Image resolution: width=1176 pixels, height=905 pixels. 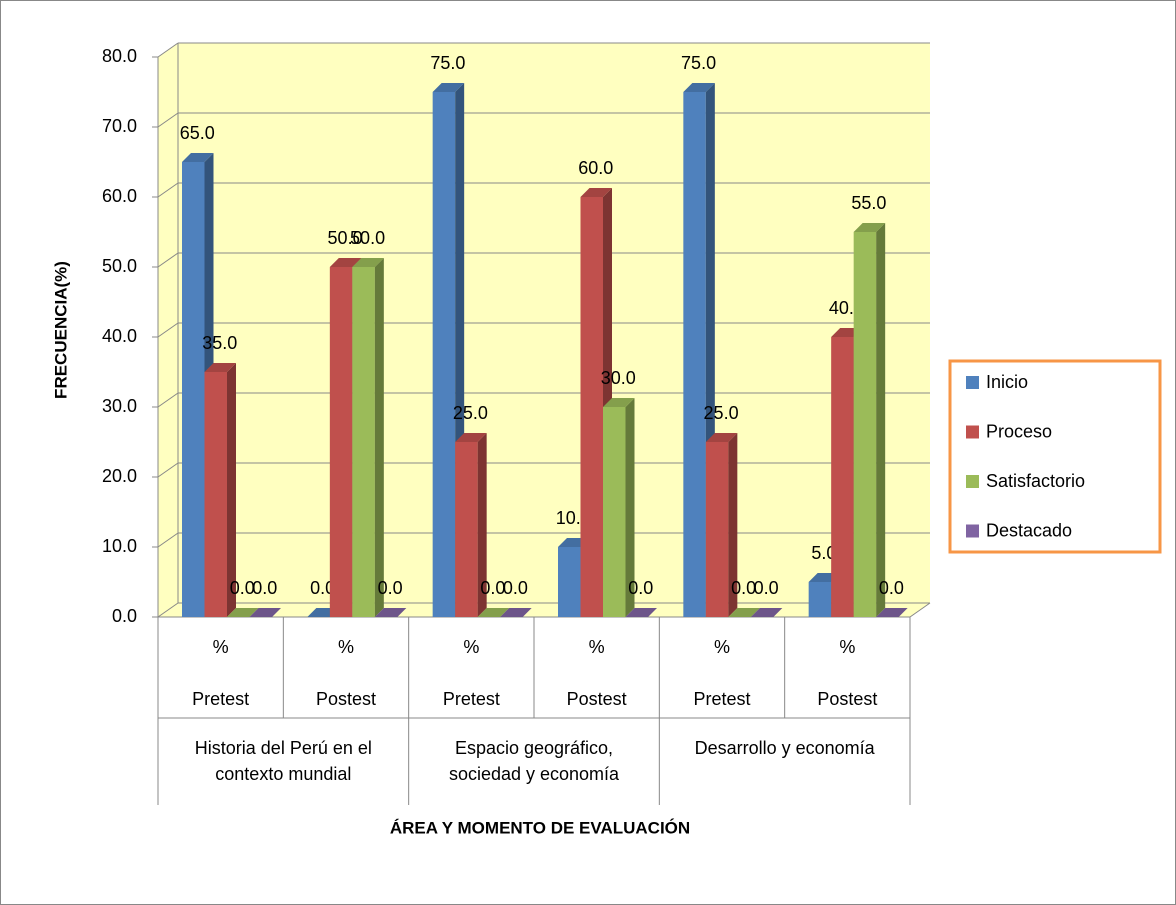 I want to click on legend-label: Destacado, so click(x=1029, y=530).